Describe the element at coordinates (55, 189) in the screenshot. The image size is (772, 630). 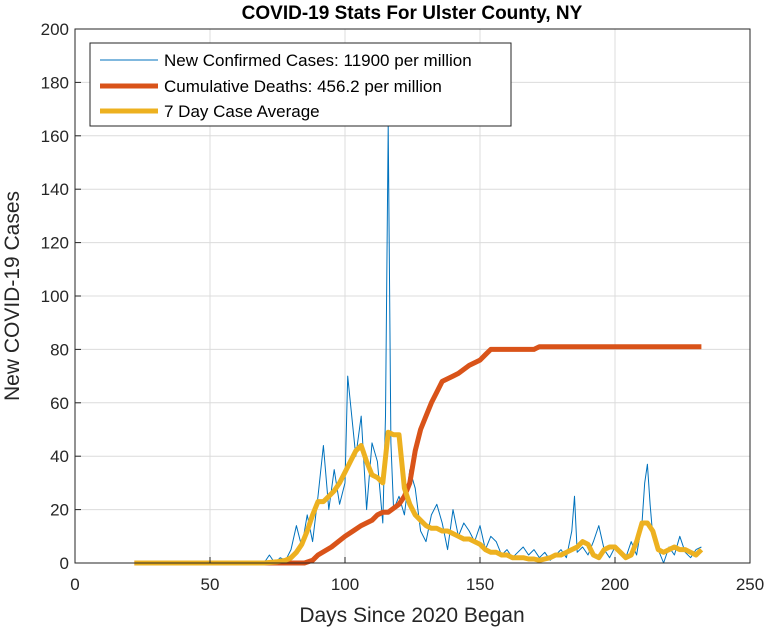
I see `y-tick-label: 140` at that location.